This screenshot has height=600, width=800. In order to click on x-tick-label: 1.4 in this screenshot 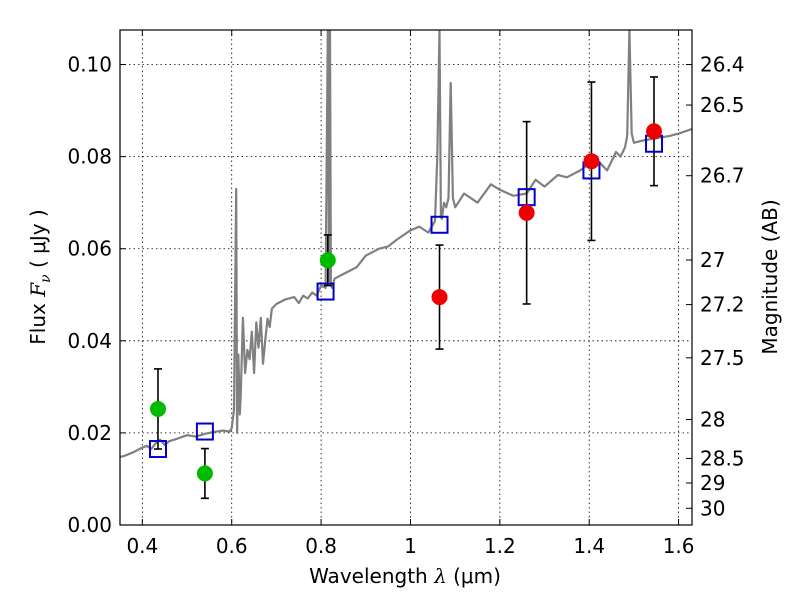, I will do `click(589, 546)`.